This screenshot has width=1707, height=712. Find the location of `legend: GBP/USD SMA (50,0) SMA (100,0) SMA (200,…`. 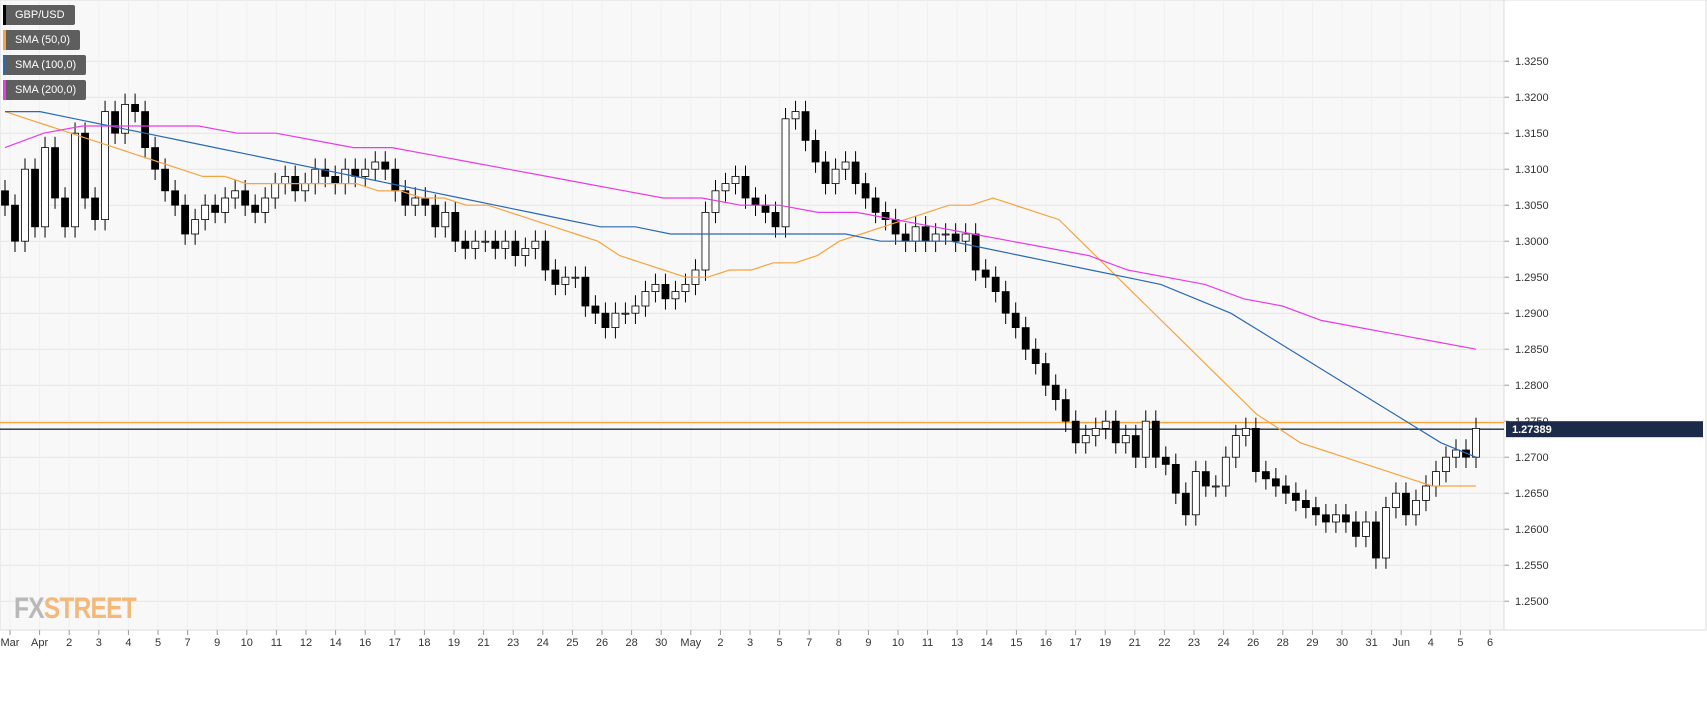

legend: GBP/USD SMA (50,0) SMA (100,0) SMA (200,… is located at coordinates (45, 55).